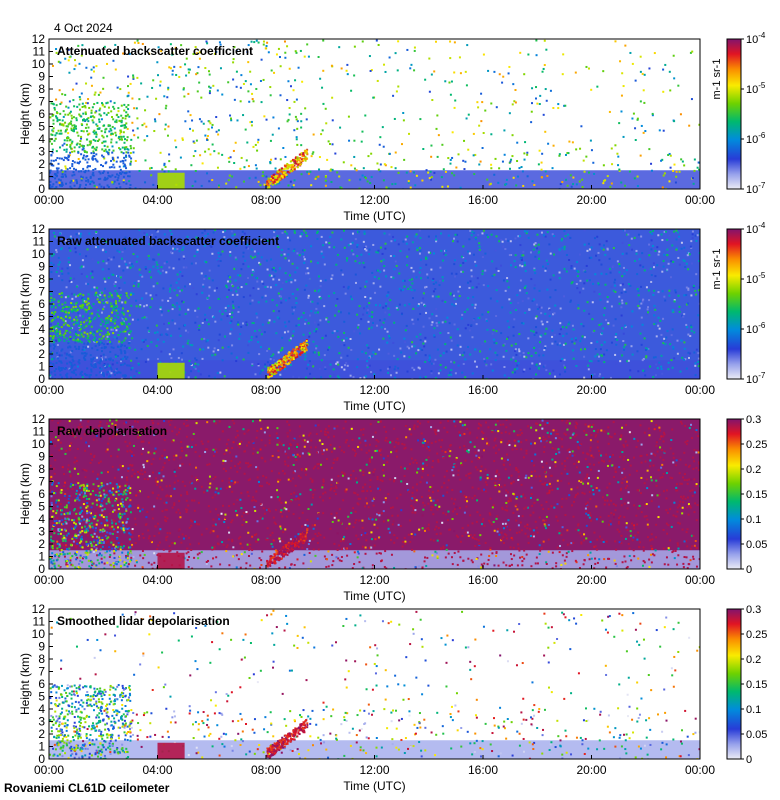 This screenshot has width=780, height=800. What do you see at coordinates (168, 241) in the screenshot?
I see `panel-title: Raw attenuated backscatter coefficient` at bounding box center [168, 241].